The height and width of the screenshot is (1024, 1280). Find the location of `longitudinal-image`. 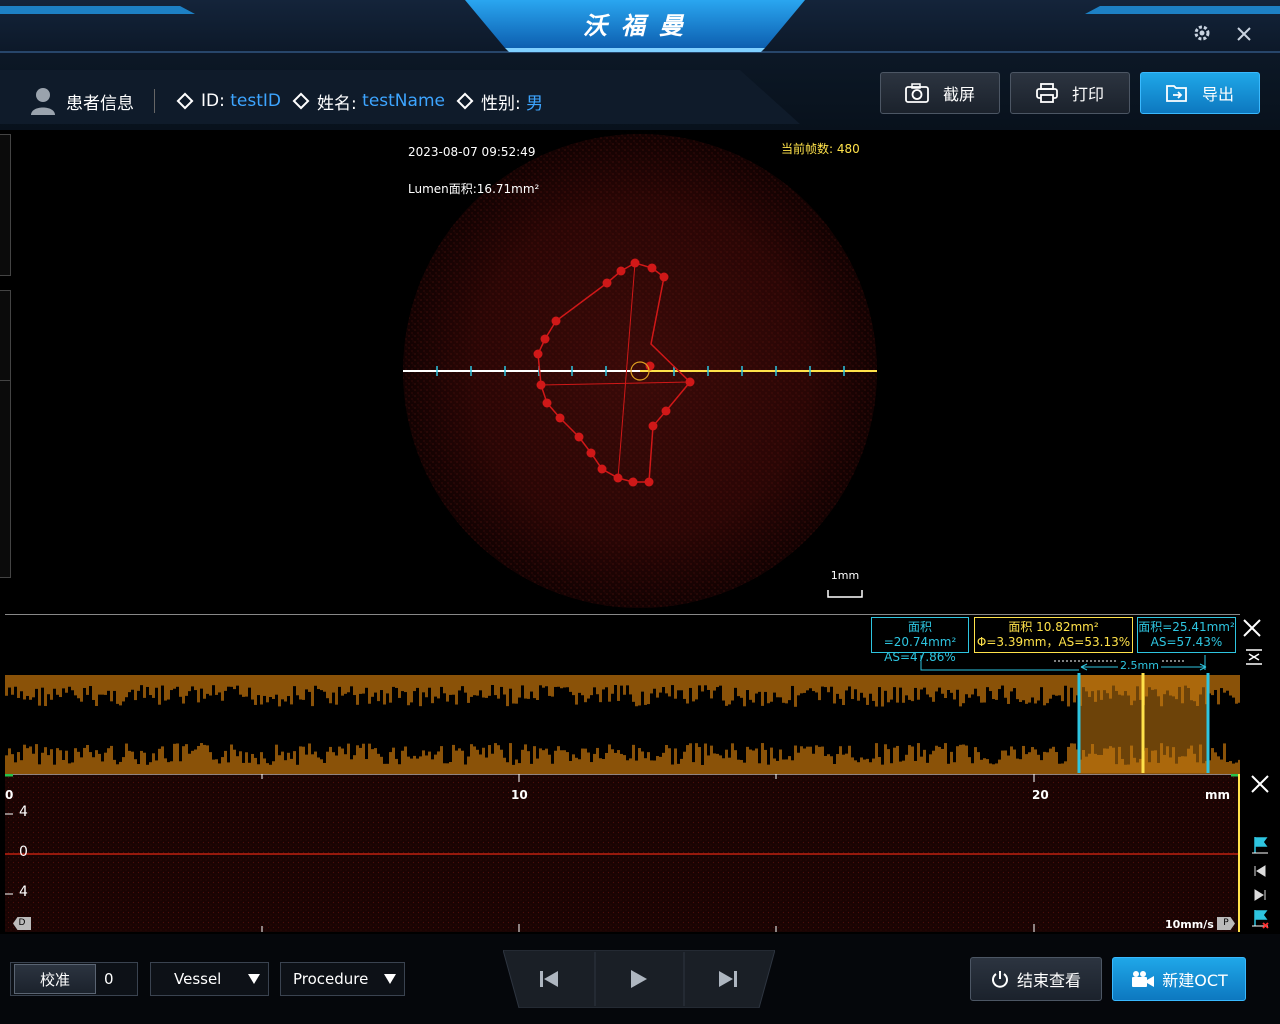

longitudinal-image is located at coordinates (622, 715).